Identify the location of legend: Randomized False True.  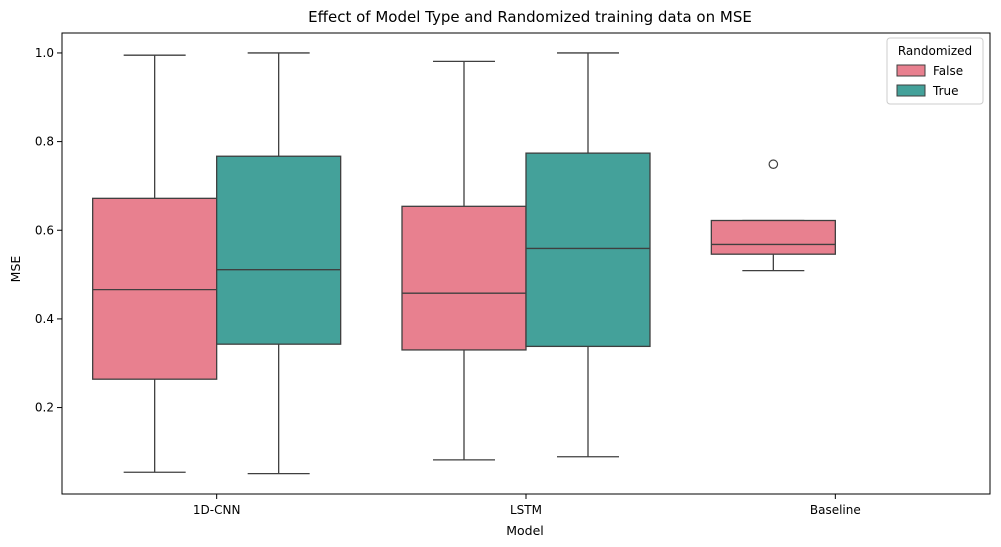
(935, 71).